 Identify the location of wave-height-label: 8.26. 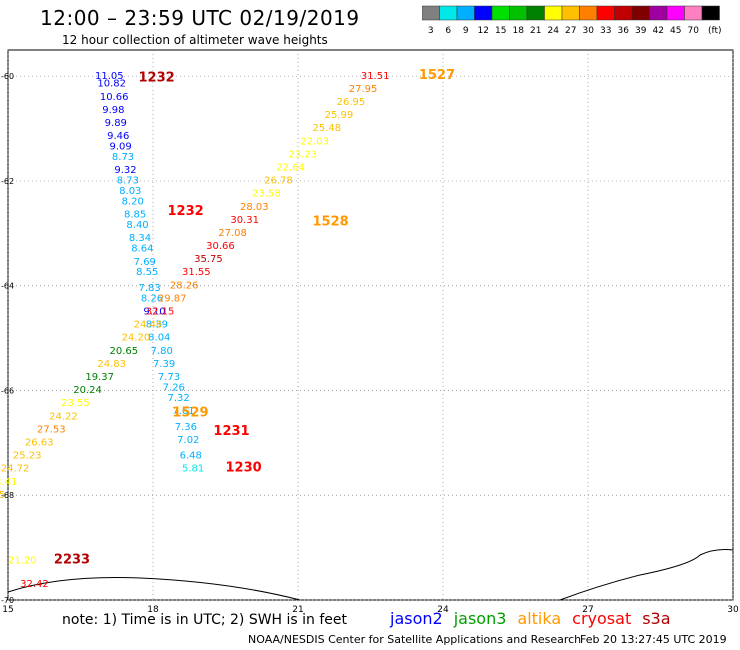
(152, 298).